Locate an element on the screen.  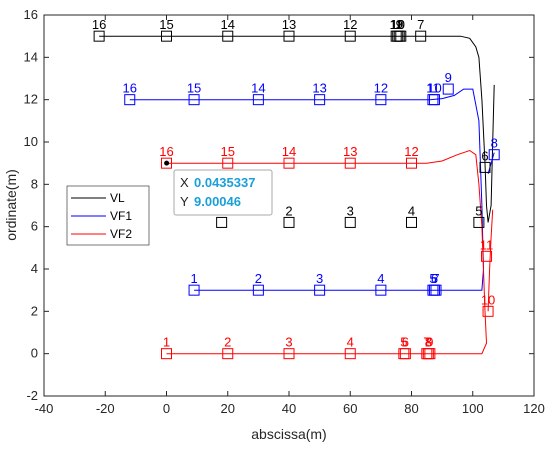
y-tick-label: 10 is located at coordinates (31, 141).